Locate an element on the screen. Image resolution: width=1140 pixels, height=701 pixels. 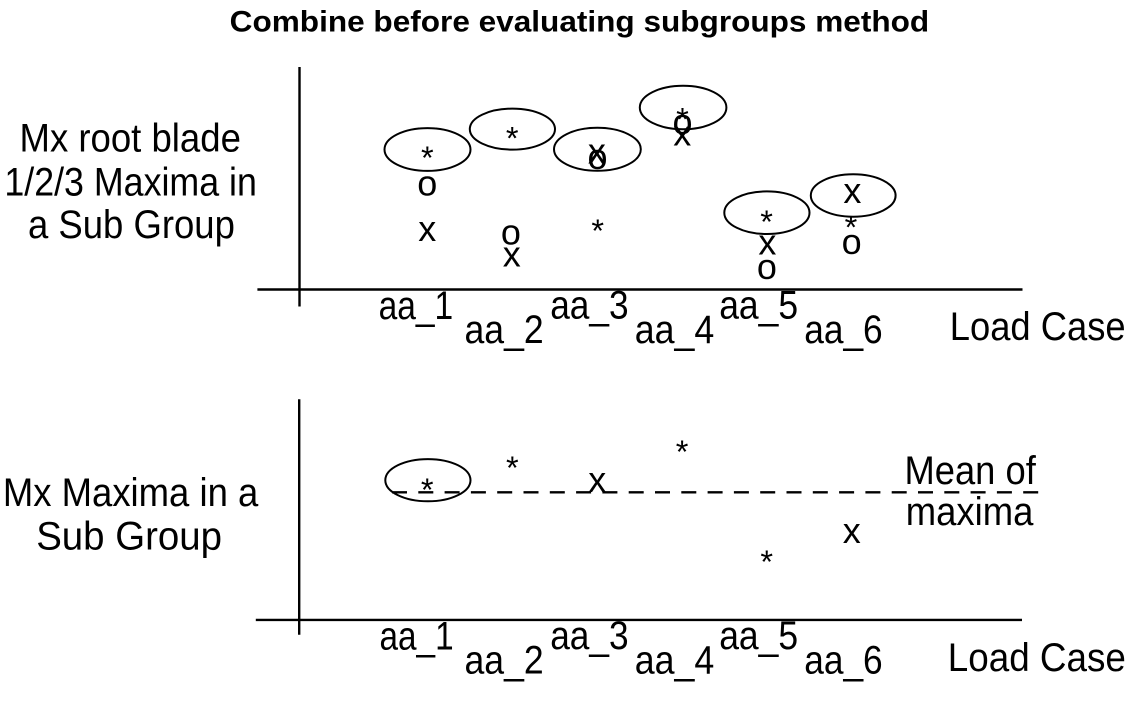
svg-text: Mx Maxima in a is located at coordinates (130, 493).